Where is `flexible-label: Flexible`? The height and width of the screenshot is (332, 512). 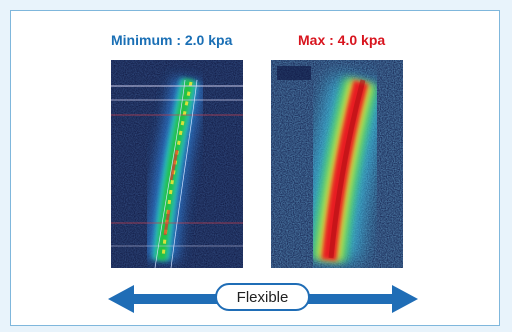
flexible-label: Flexible is located at coordinates (262, 297).